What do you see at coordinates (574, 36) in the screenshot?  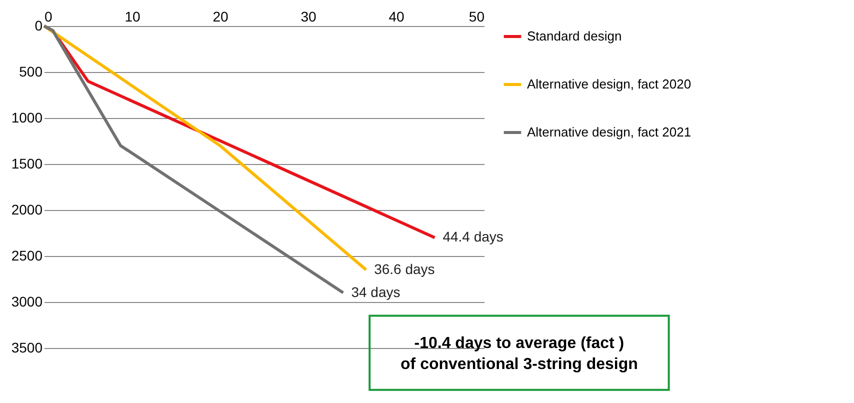 I see `legend-label: Standard design` at bounding box center [574, 36].